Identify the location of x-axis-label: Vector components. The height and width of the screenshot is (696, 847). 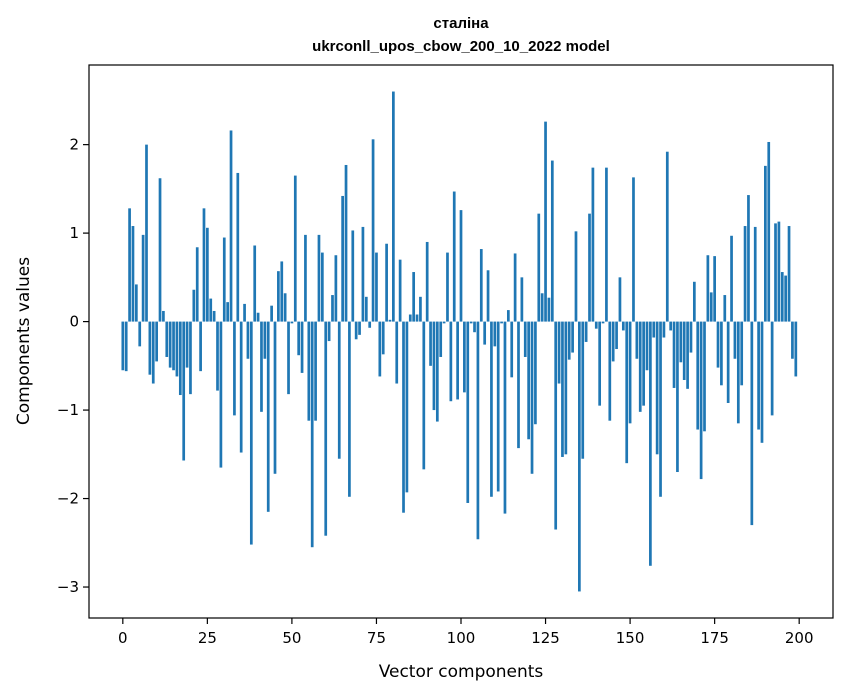
(461, 672).